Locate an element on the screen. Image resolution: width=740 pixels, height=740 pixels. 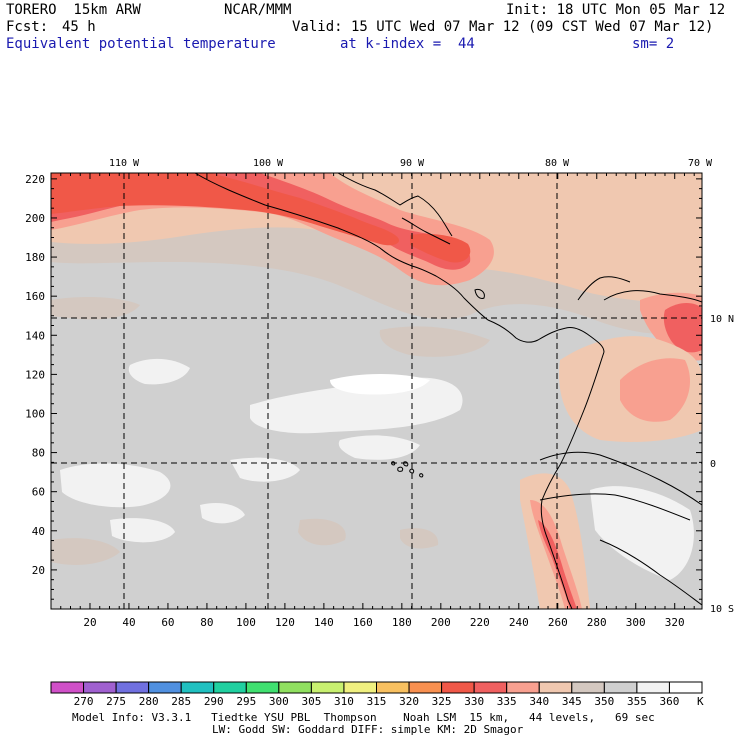
lon-label-100w: 100 W is located at coordinates (268, 163).